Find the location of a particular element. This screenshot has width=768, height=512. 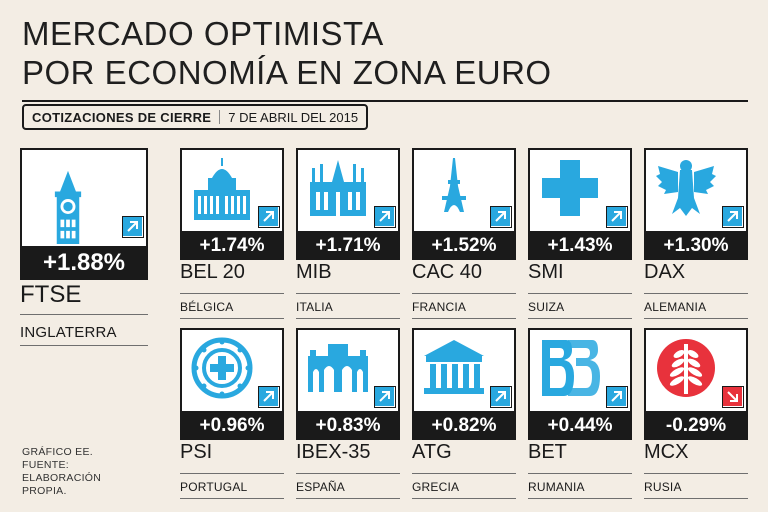

puerta-de-alcala-icon is located at coordinates (338, 368).